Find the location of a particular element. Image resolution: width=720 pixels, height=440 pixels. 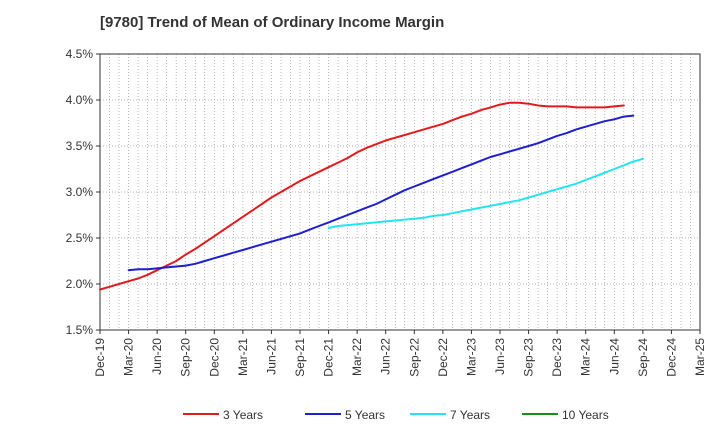

x-tick-label: Sep-22 is located at coordinates (414, 357).